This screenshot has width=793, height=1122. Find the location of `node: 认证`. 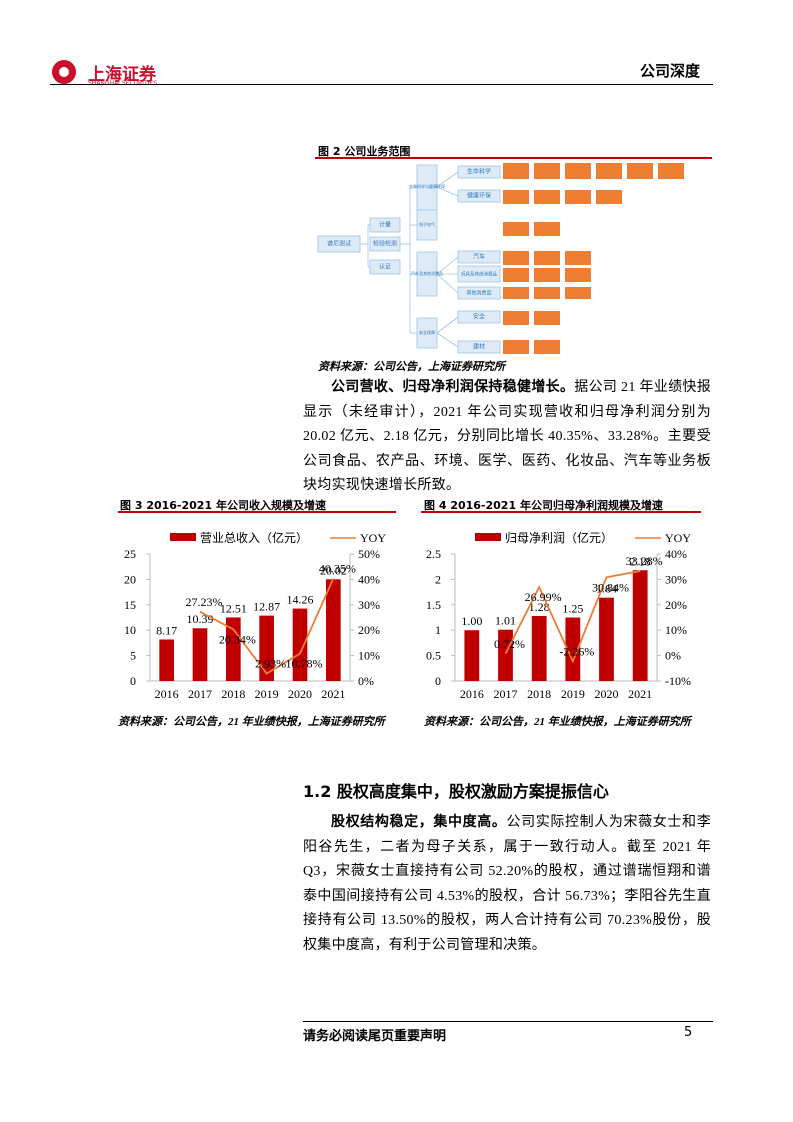

node: 认证 is located at coordinates (385, 267).